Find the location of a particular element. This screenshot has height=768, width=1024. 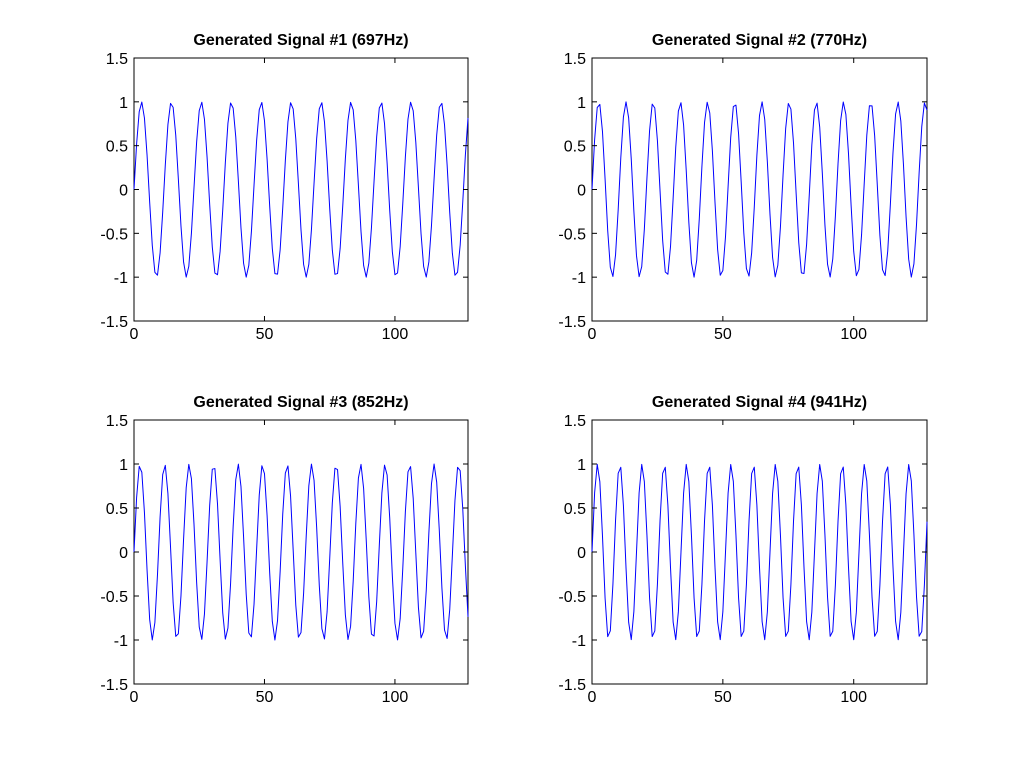

plot-title: Generated Signal #4 (941Hz) is located at coordinates (759, 402).